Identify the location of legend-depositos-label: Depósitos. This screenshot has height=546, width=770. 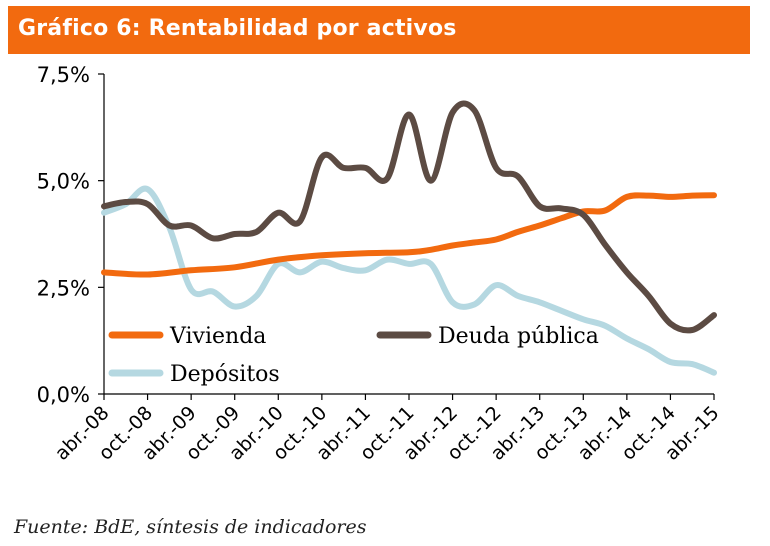
(225, 374).